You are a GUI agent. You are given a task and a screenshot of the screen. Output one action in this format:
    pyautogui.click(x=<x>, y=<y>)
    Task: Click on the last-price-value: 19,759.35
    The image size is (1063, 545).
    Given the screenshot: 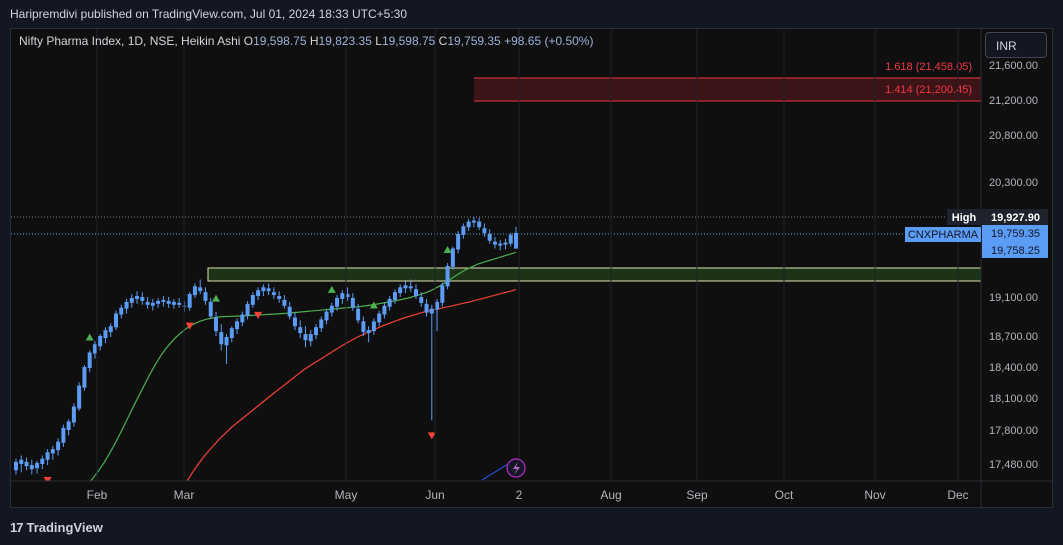 What is the action you would take?
    pyautogui.click(x=1015, y=234)
    